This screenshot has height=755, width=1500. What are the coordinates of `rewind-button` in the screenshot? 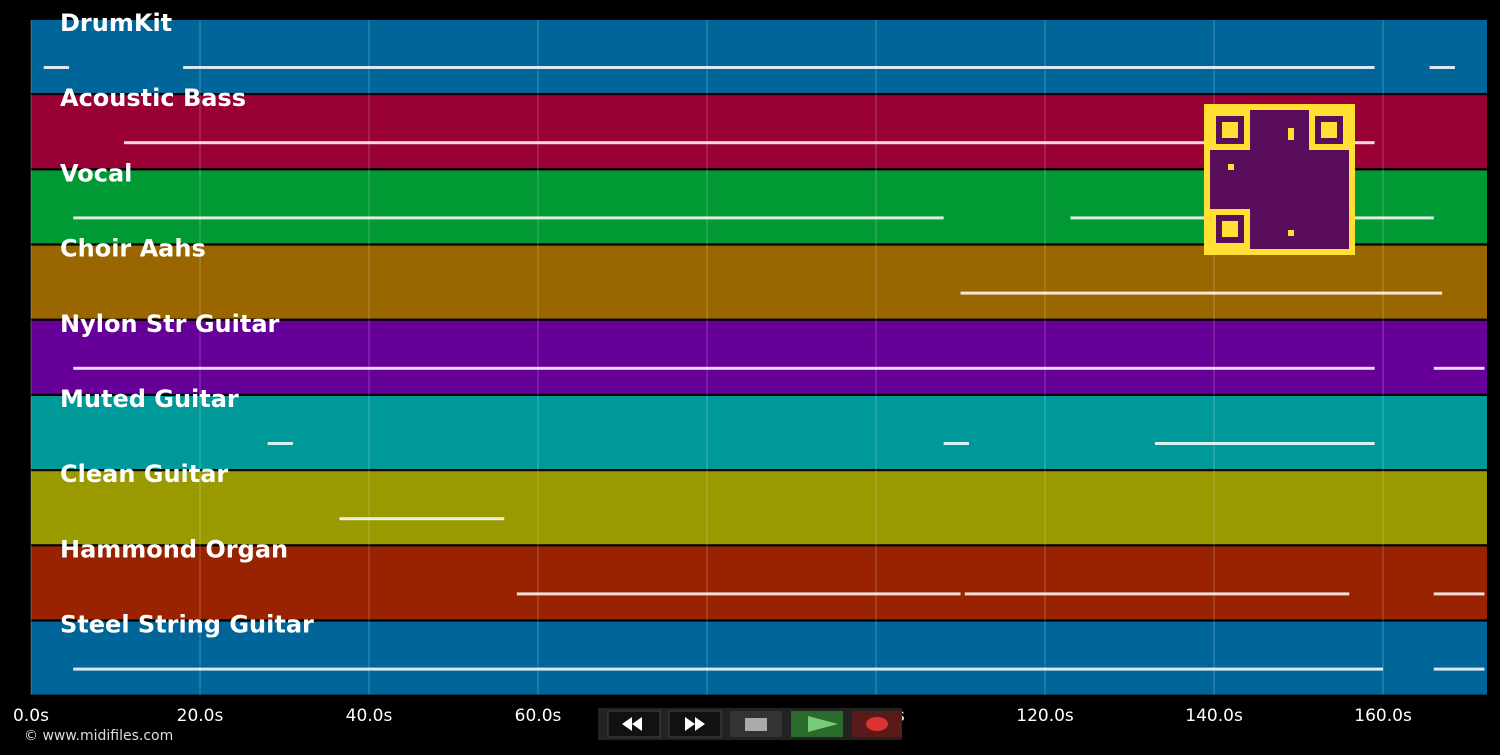 It's located at (634, 724).